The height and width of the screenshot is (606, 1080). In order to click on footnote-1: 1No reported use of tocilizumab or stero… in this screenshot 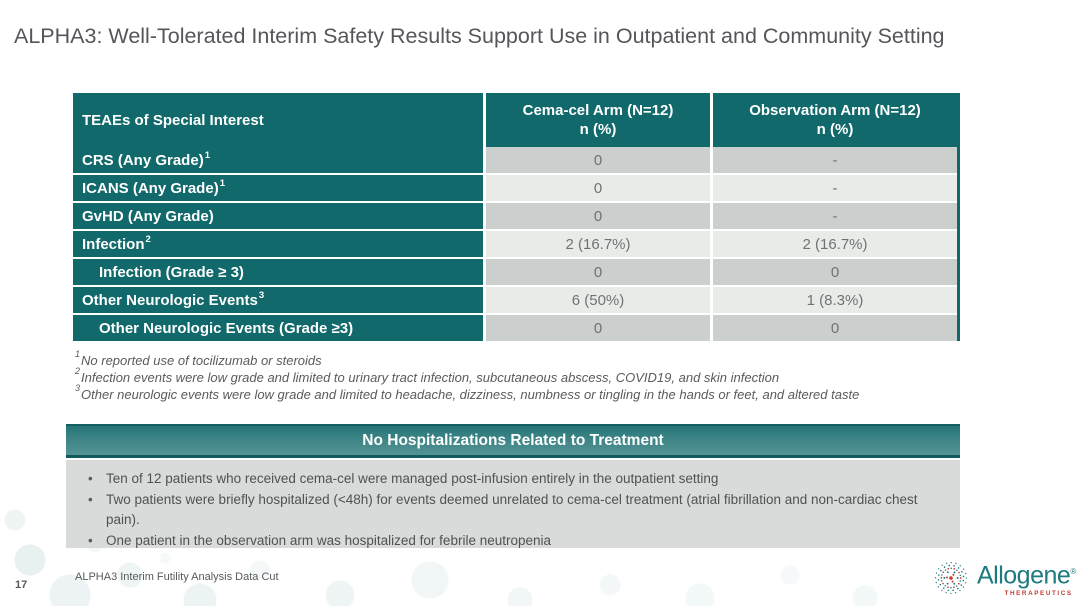, I will do `click(198, 358)`.